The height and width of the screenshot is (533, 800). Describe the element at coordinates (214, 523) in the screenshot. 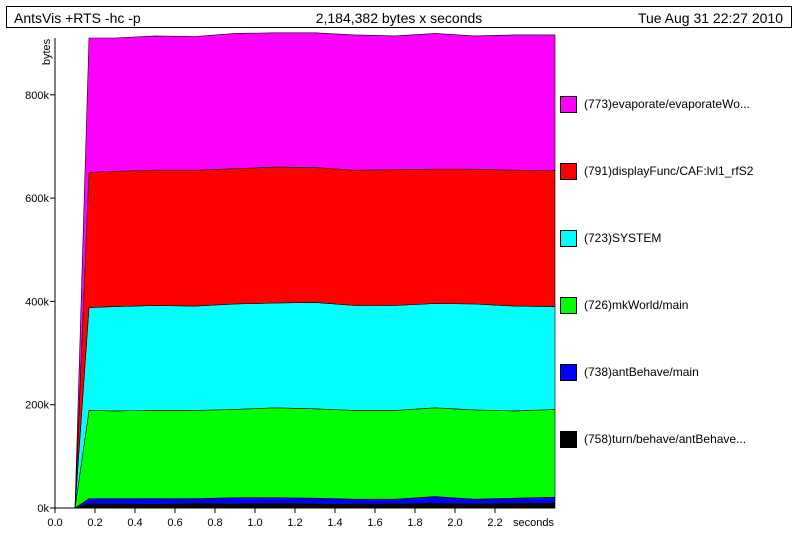

I see `x-tick-label: 0.8` at that location.